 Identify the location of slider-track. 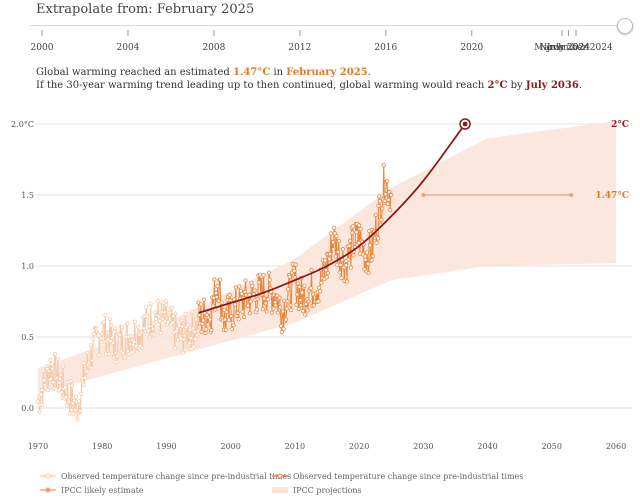
(330, 25).